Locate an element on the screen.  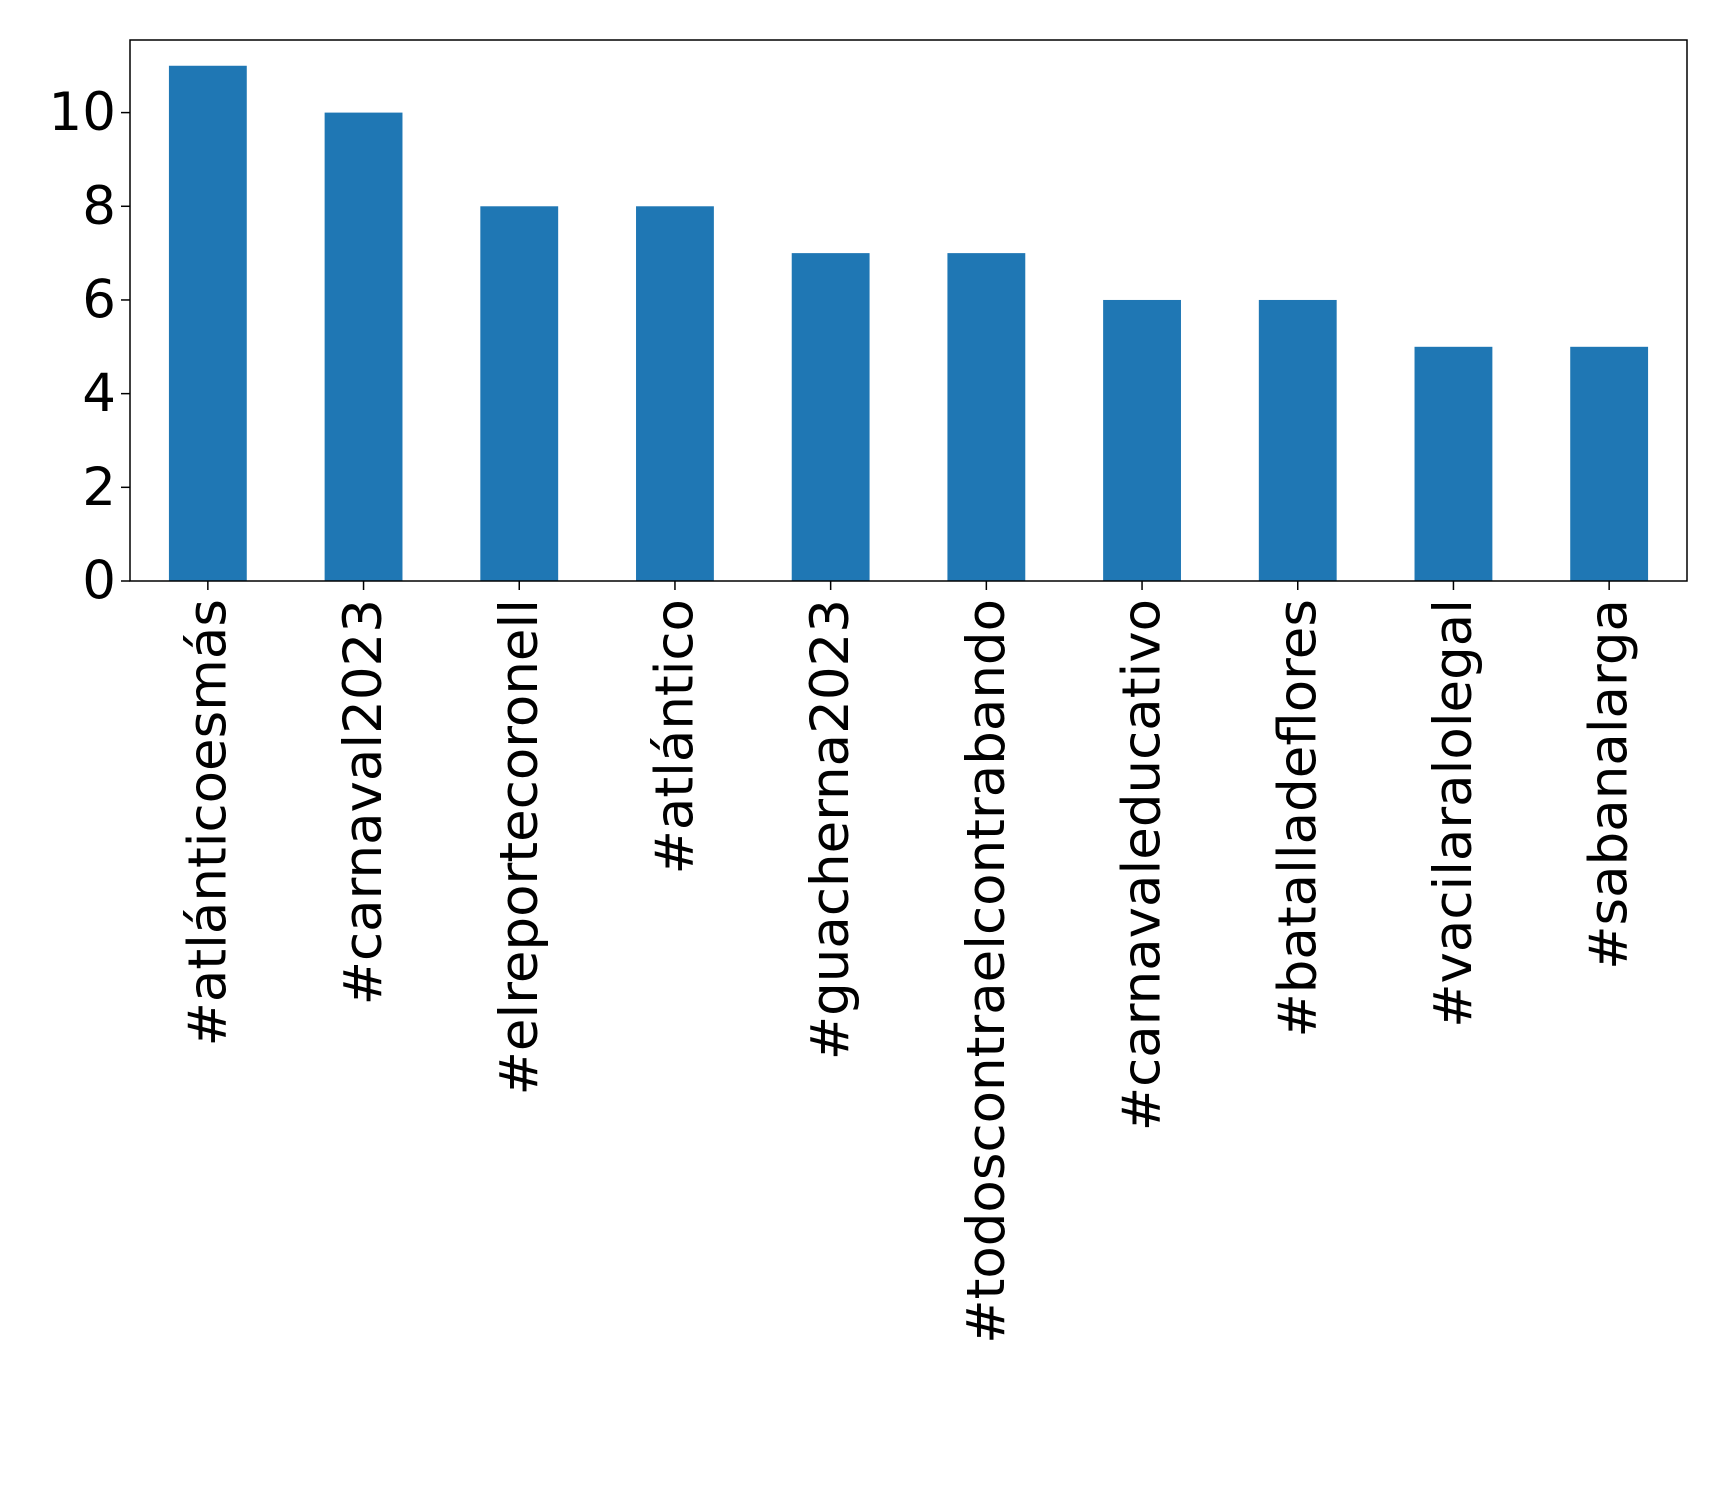
x-tick-label: #carnaval2023 is located at coordinates (363, 802).